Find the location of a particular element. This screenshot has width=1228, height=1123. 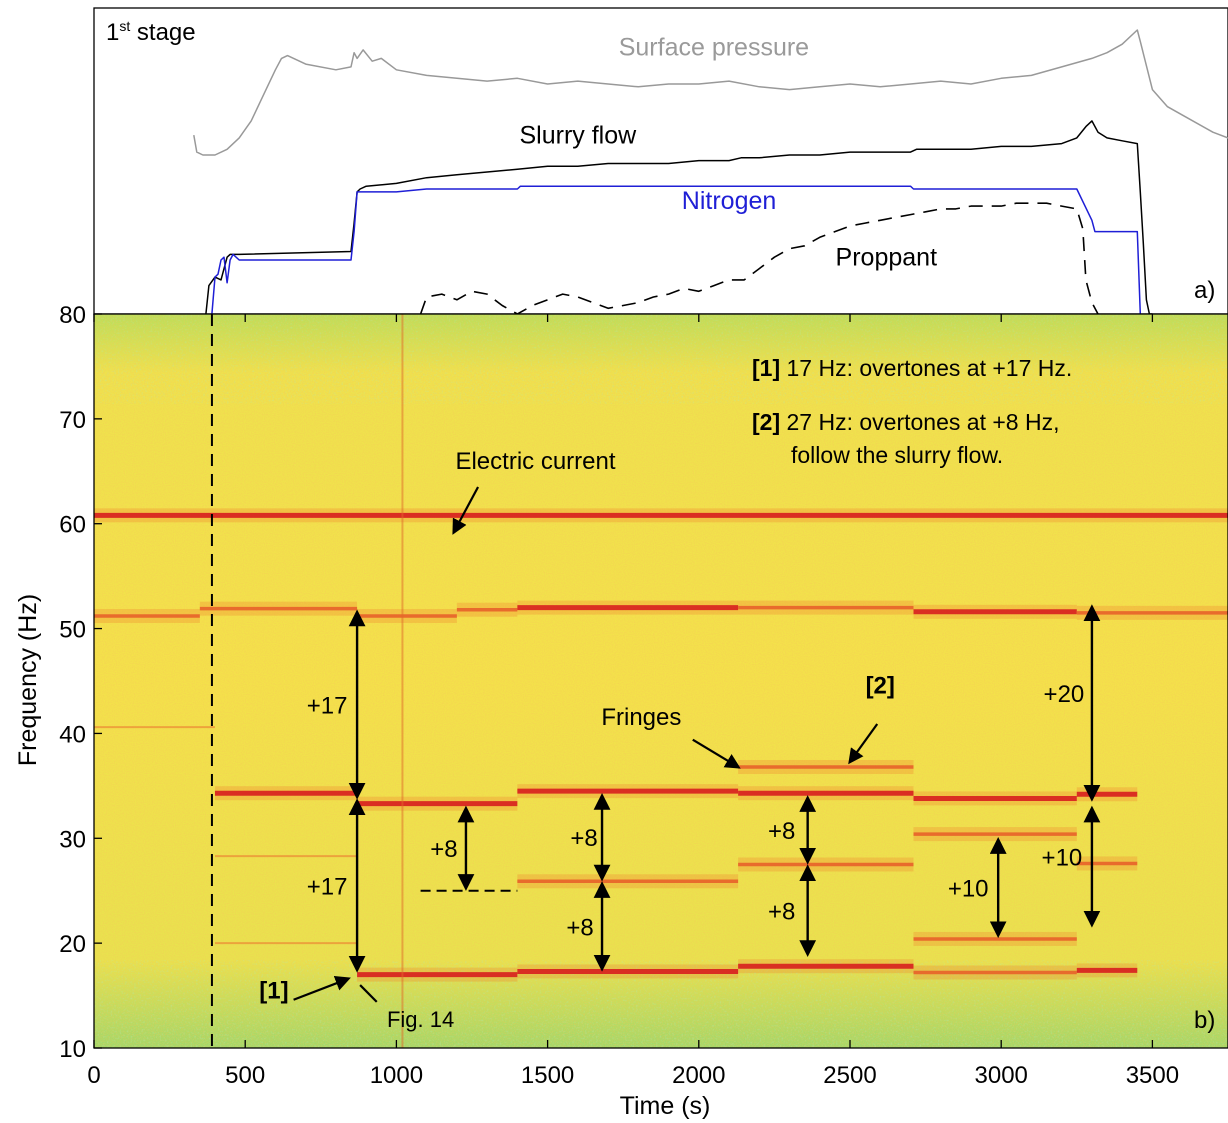

y-tick-label: 70 is located at coordinates (72, 420).